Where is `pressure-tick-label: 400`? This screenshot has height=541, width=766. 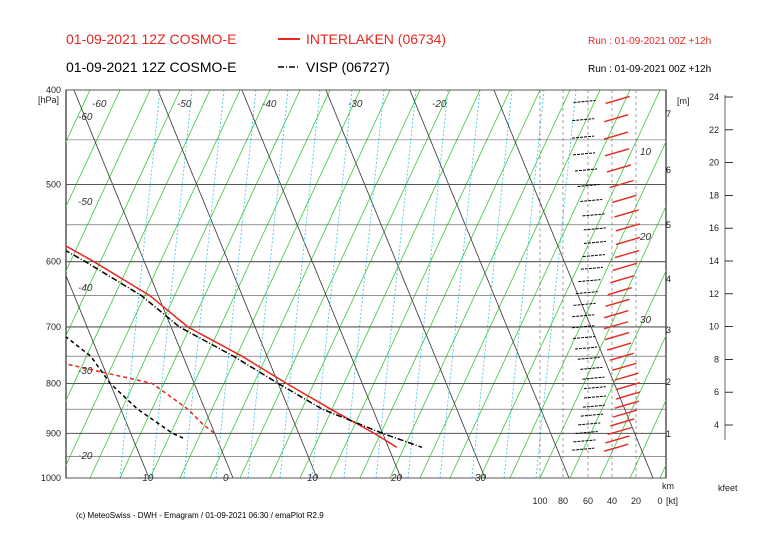
pressure-tick-label: 400 is located at coordinates (53, 90).